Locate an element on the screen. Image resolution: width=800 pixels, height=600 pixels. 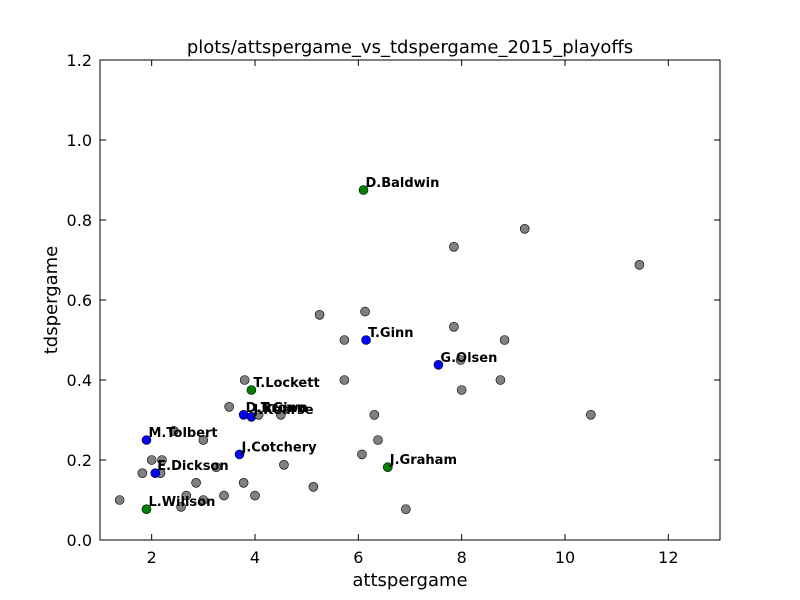
x-tick-label: 8 is located at coordinates (462, 557).